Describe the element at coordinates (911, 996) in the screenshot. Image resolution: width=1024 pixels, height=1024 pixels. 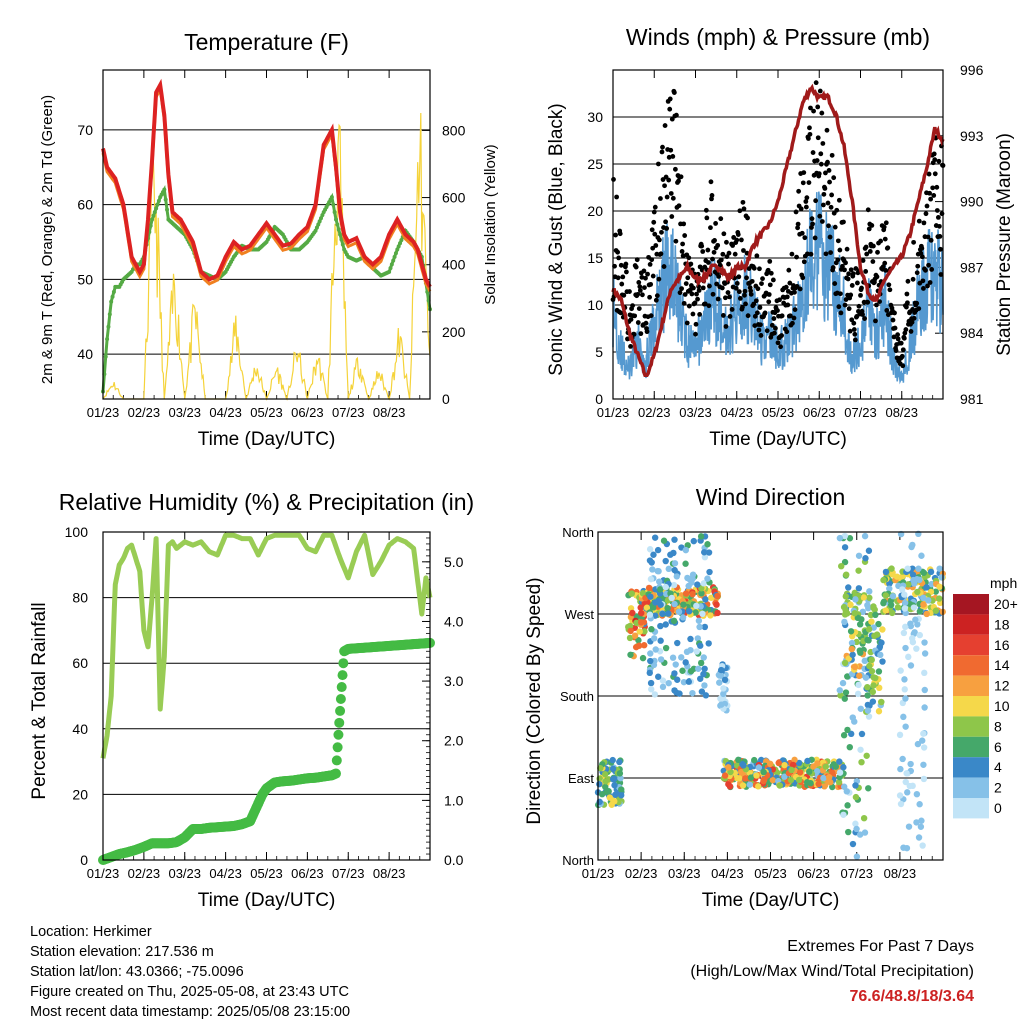
I see `extremes-values: 76.6/48.8/18/3.64` at that location.